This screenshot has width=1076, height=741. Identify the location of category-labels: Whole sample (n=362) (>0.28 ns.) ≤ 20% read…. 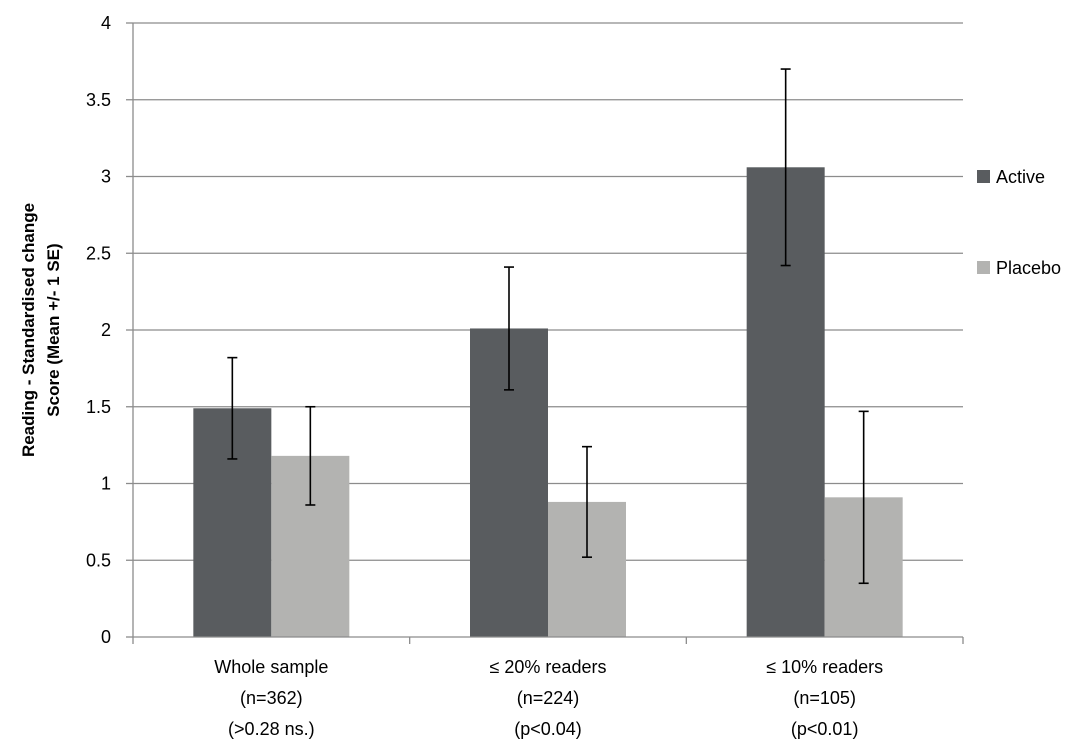
(548, 698).